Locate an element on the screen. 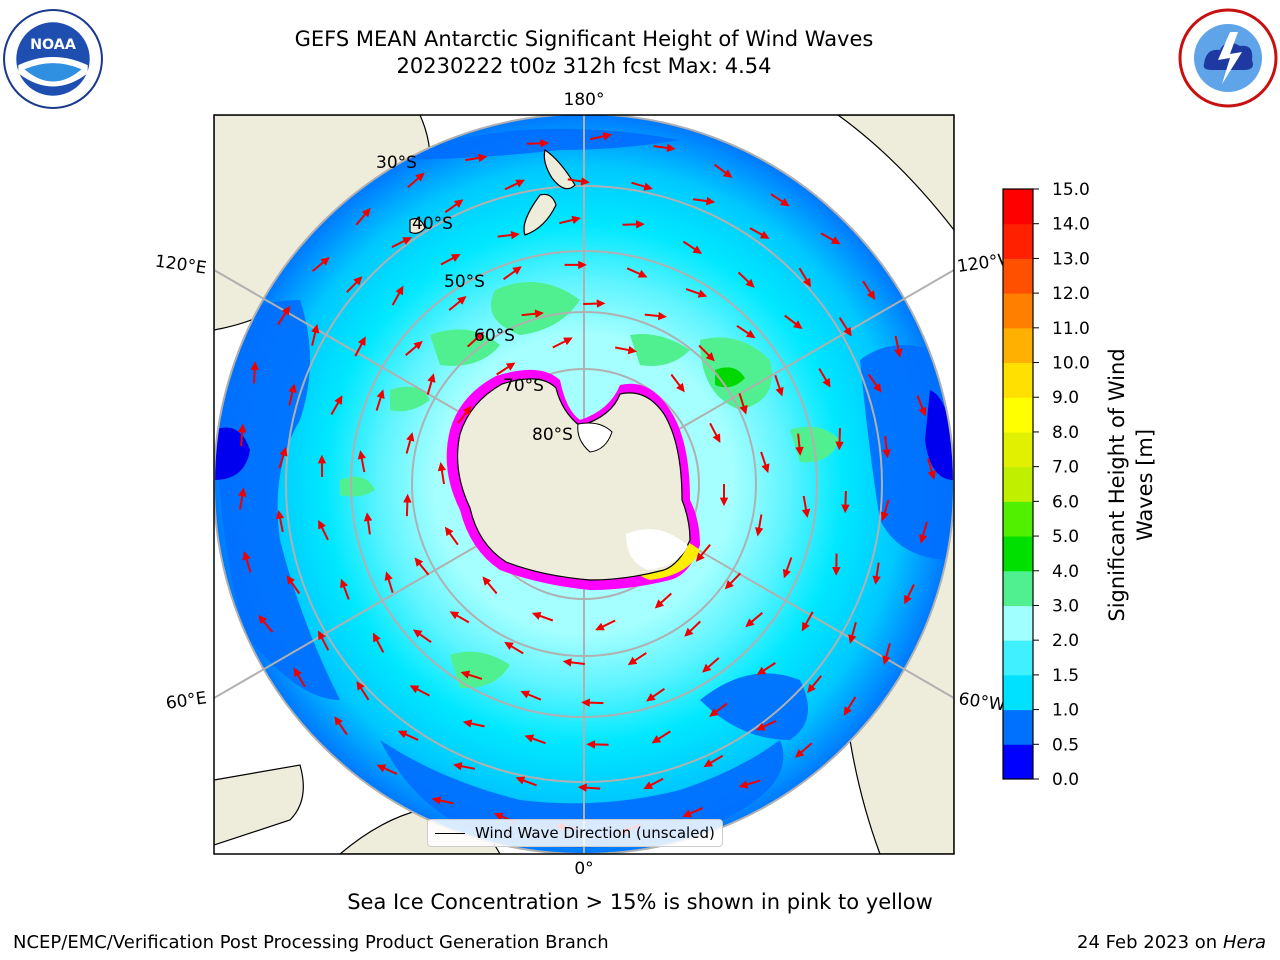 This screenshot has height=960, width=1280. nws-logo is located at coordinates (1228, 58).